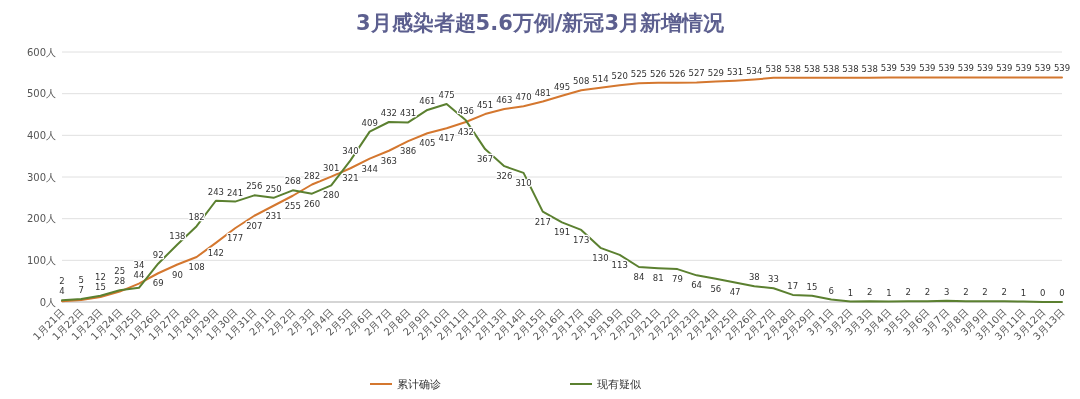 The image size is (1080, 399). What do you see at coordinates (41, 94) in the screenshot?
I see `y-tick-label: 500人` at bounding box center [41, 94].